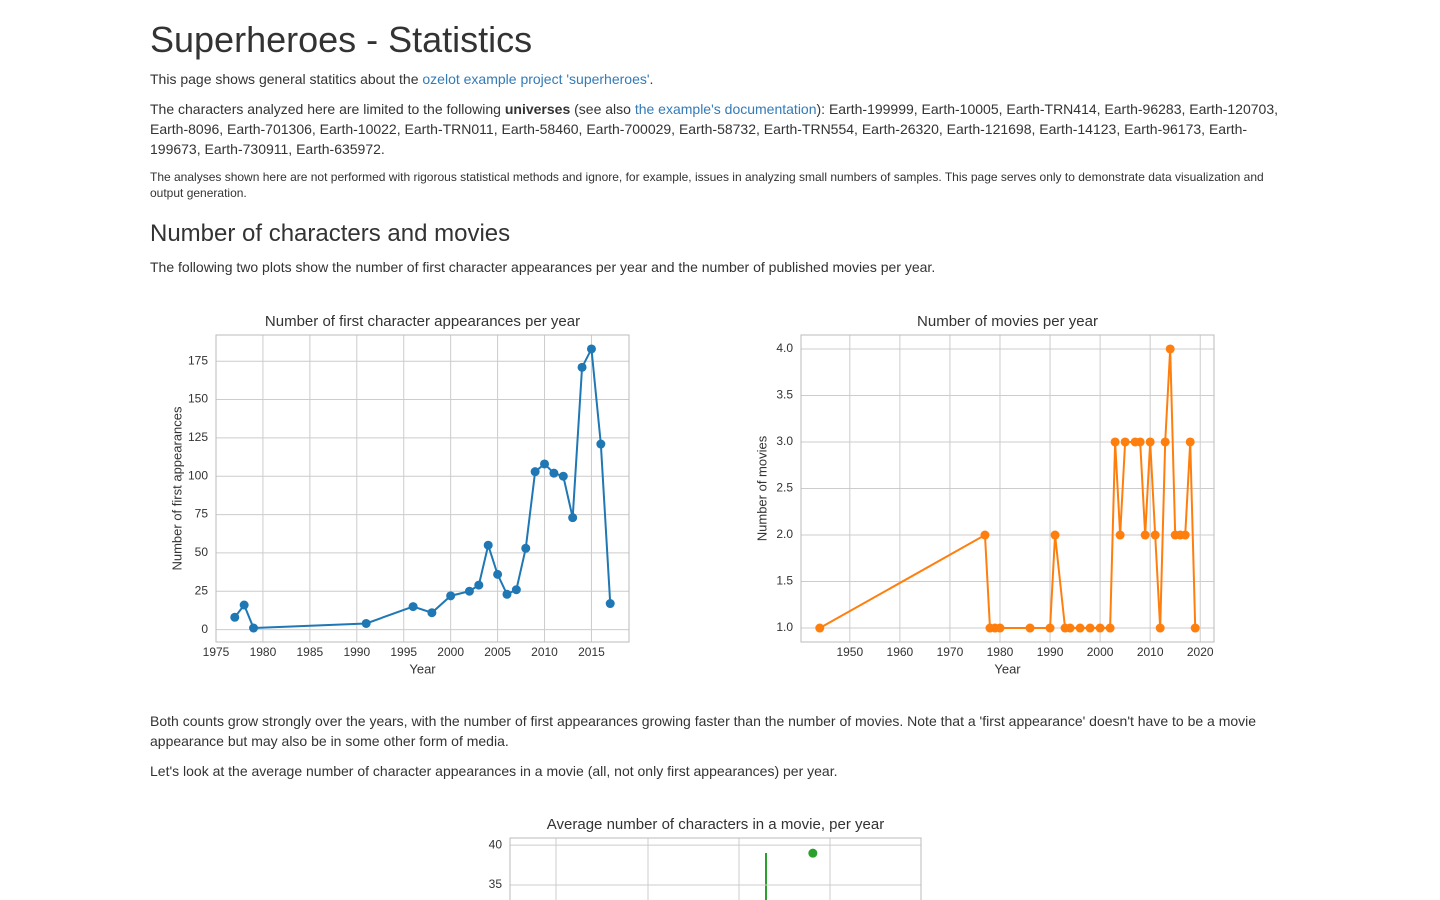  What do you see at coordinates (330, 233) in the screenshot?
I see `section-title: Number of characters and movies` at bounding box center [330, 233].